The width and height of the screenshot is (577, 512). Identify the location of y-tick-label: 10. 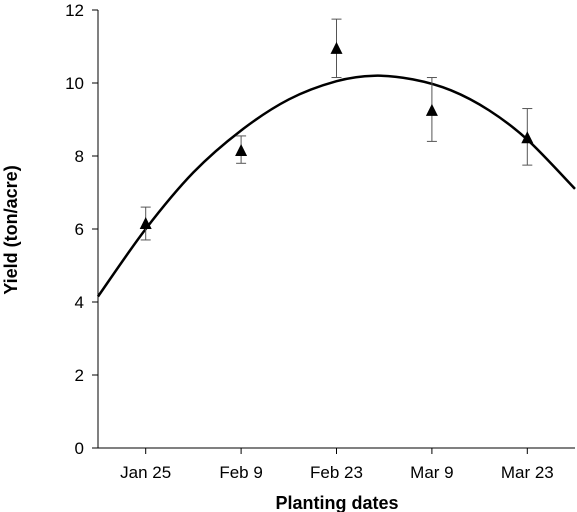
(74, 83).